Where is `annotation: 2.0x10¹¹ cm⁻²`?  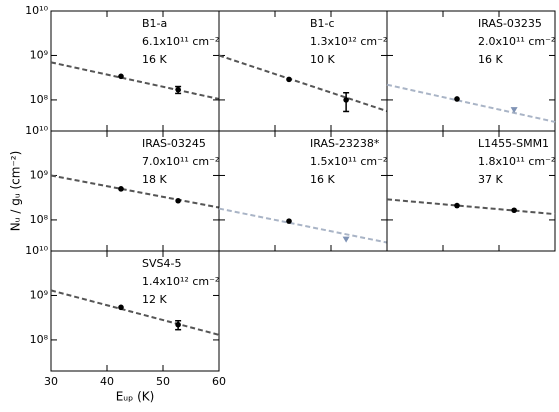
annotation: 2.0x10¹¹ cm⁻² is located at coordinates (516, 41).